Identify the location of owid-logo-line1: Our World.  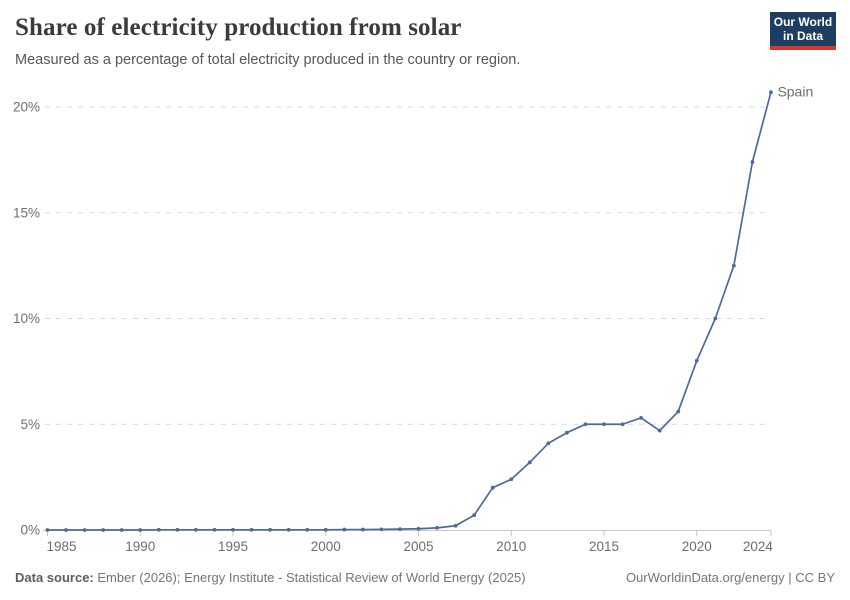
(803, 21).